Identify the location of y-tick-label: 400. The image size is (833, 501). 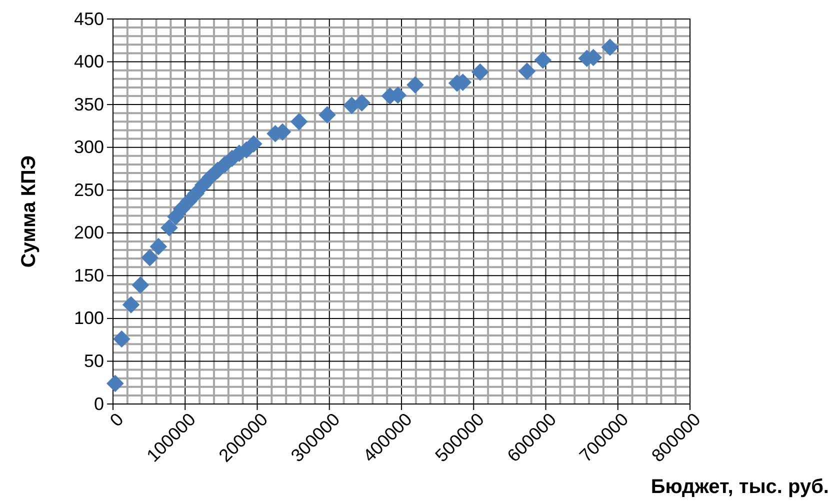
(89, 62).